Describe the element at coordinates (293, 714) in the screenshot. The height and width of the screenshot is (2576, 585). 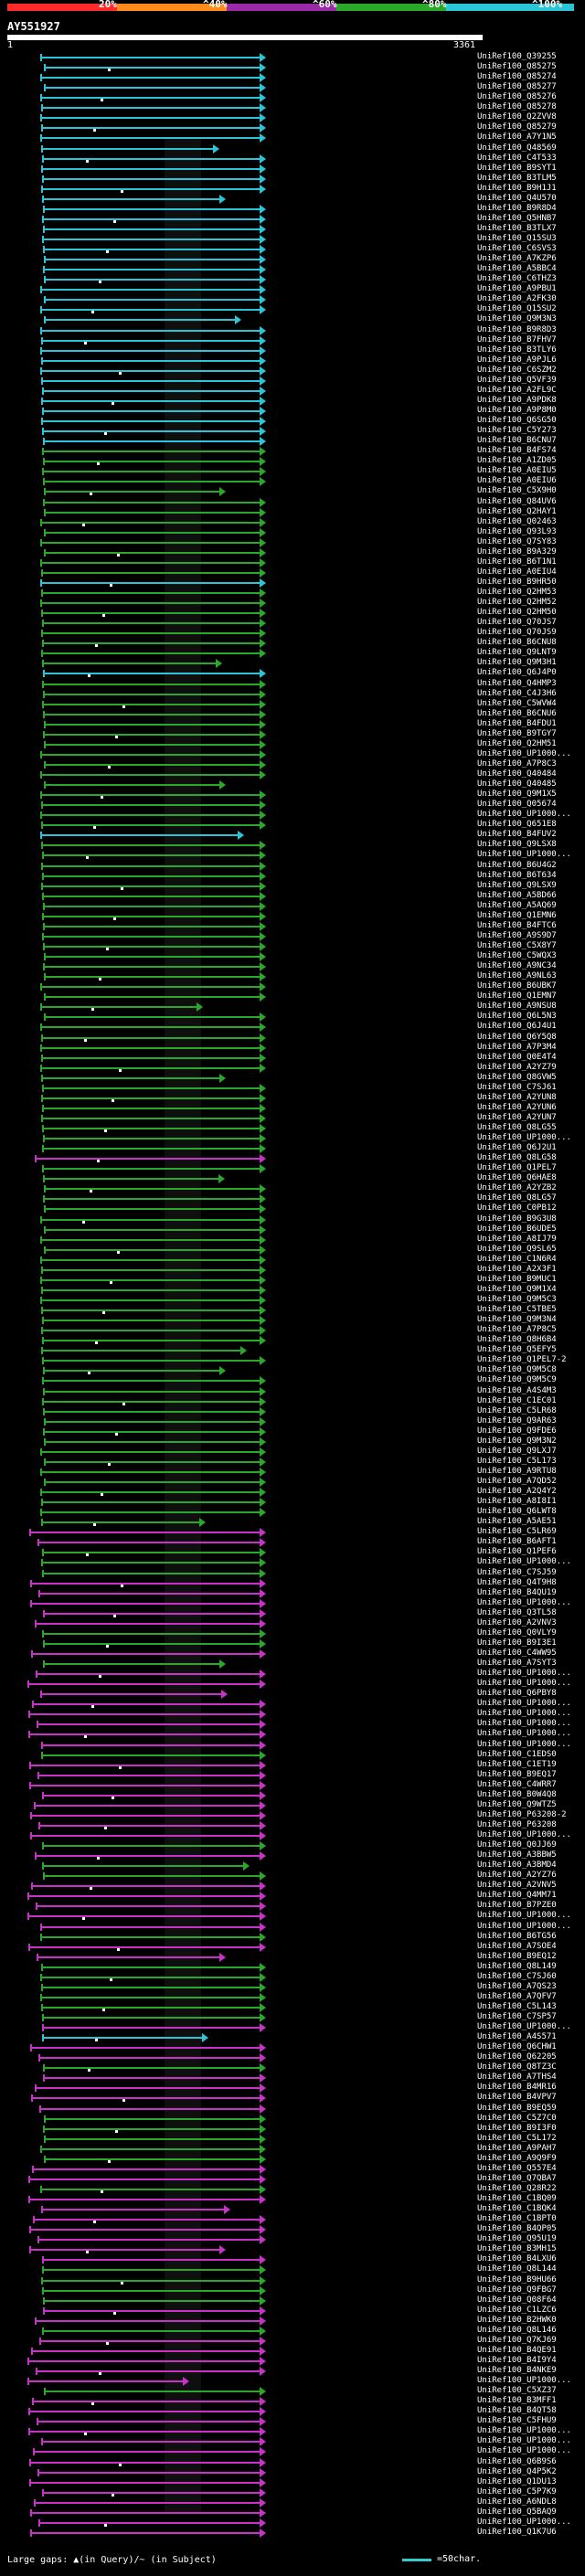
I see `hit-row: UniRef100_B6CNU6` at that location.